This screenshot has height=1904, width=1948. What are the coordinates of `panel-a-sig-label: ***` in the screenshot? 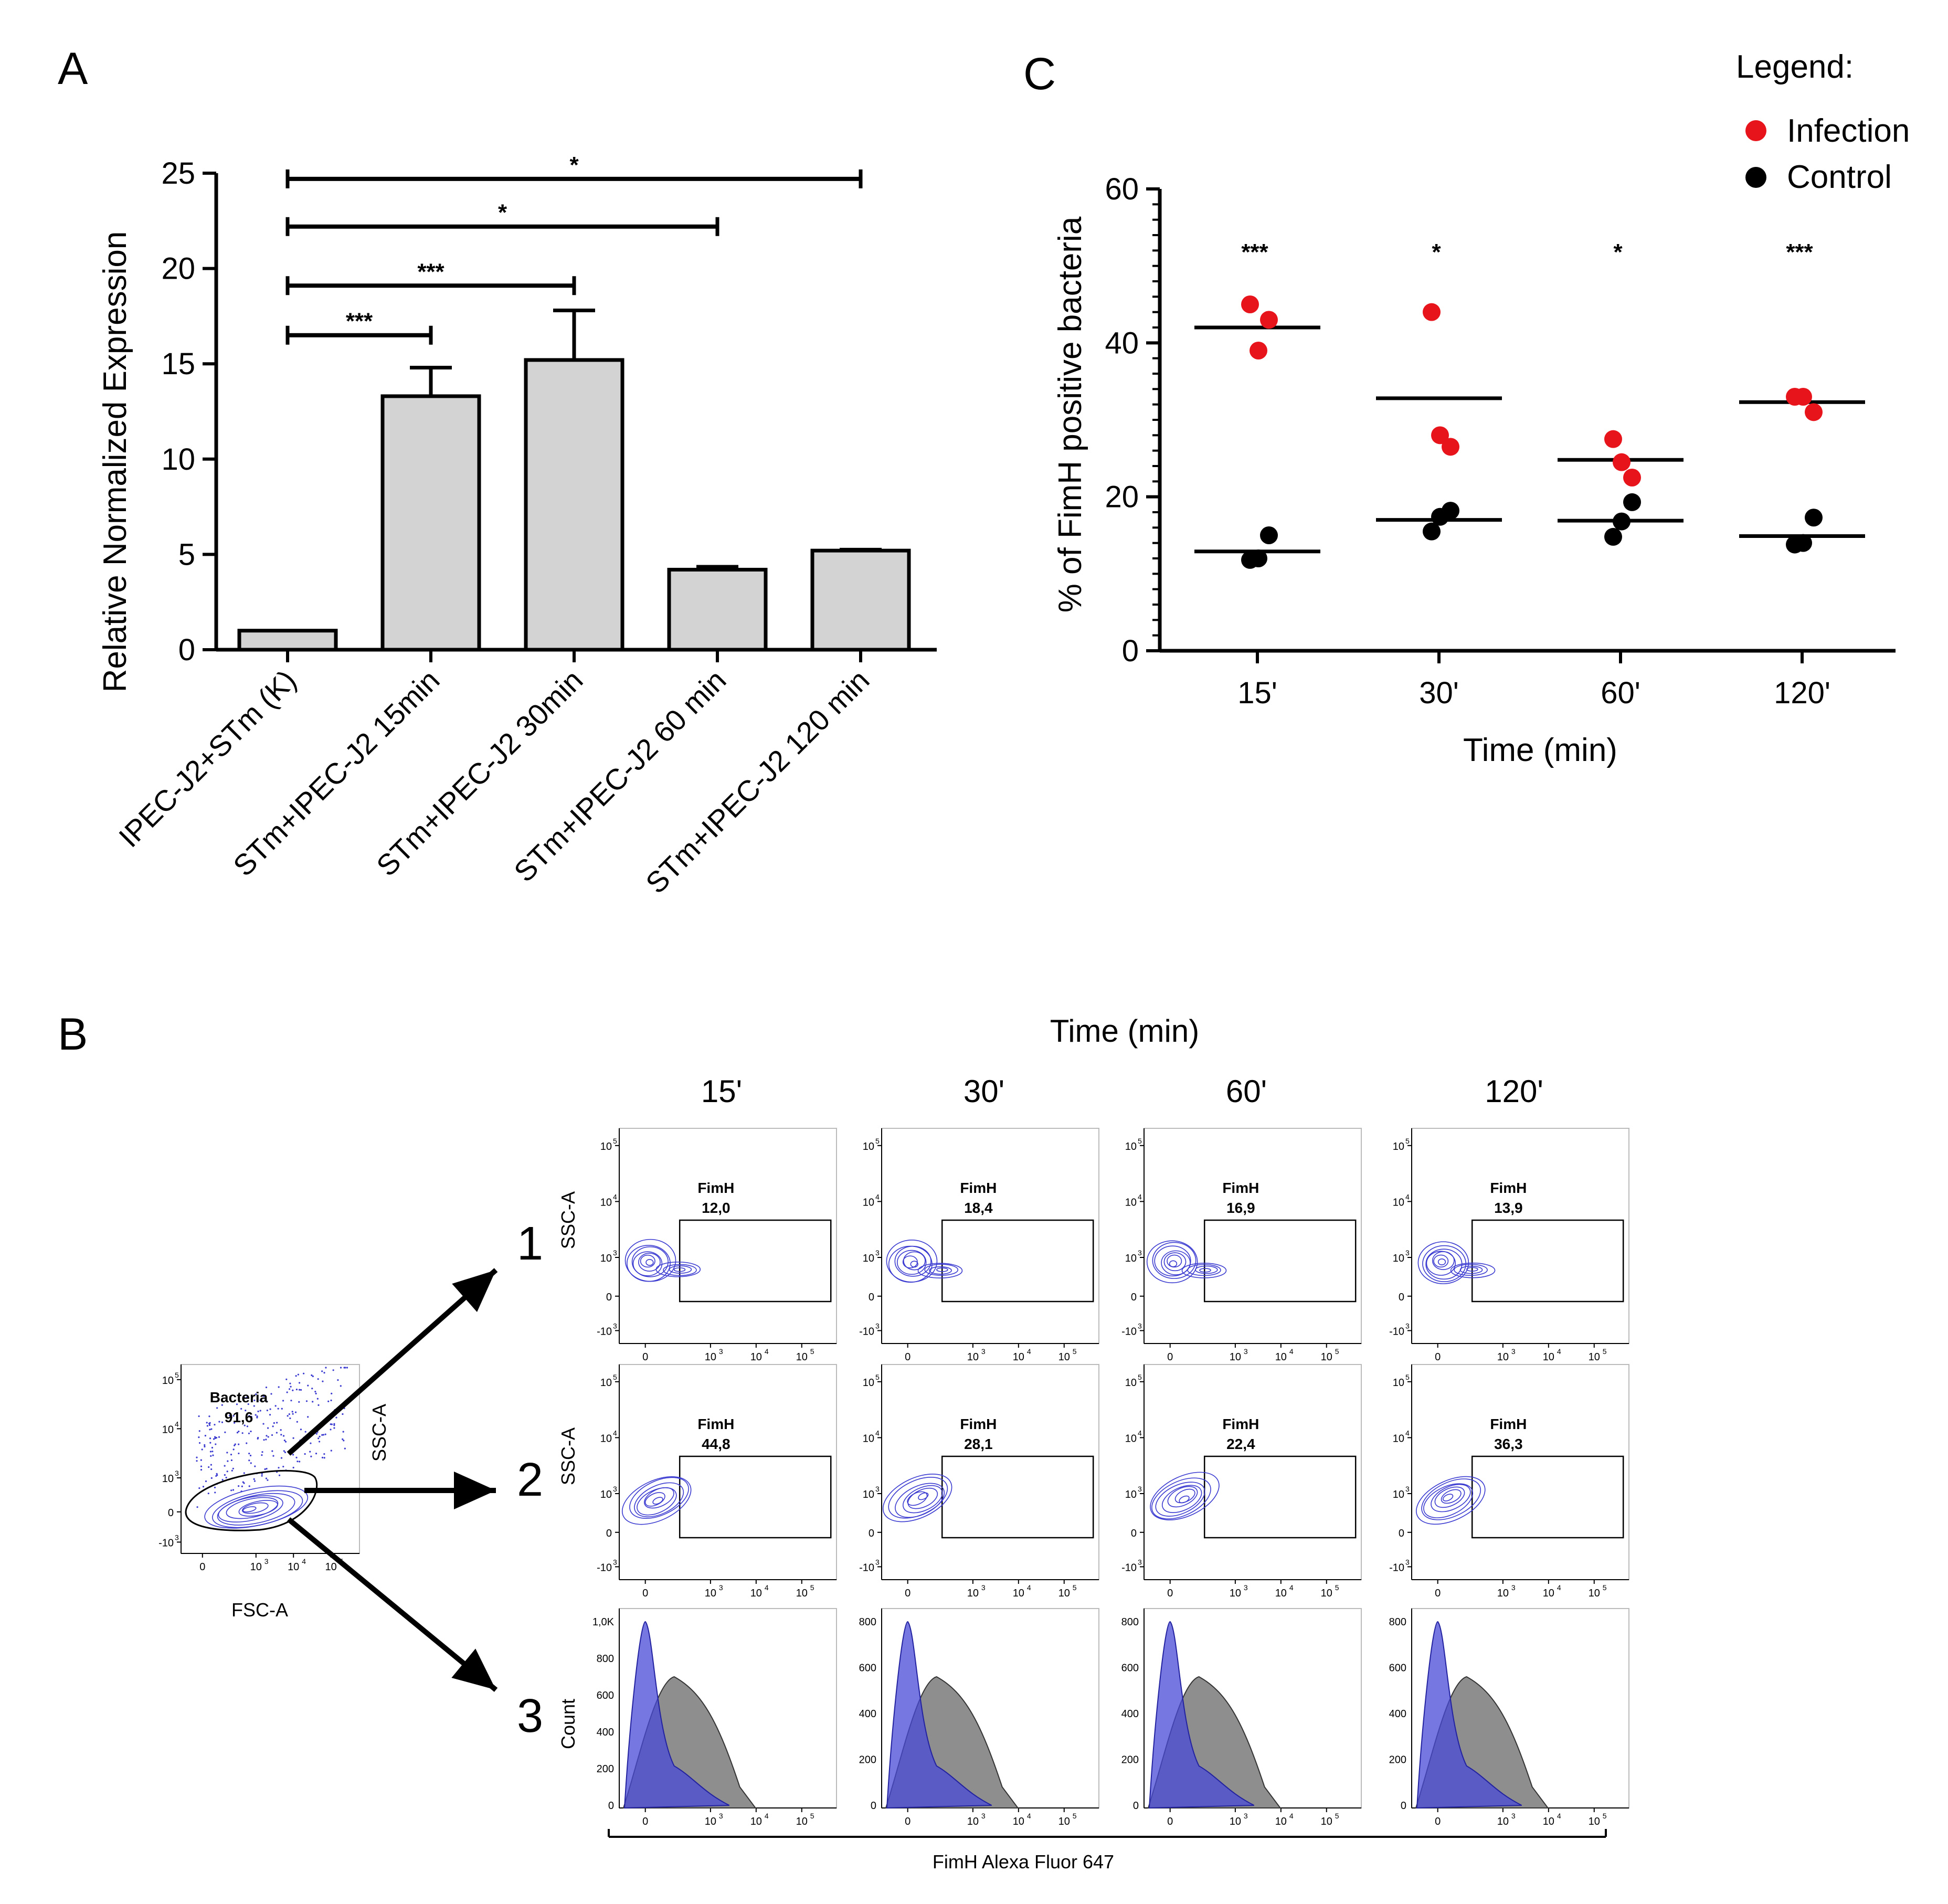 It's located at (359, 321).